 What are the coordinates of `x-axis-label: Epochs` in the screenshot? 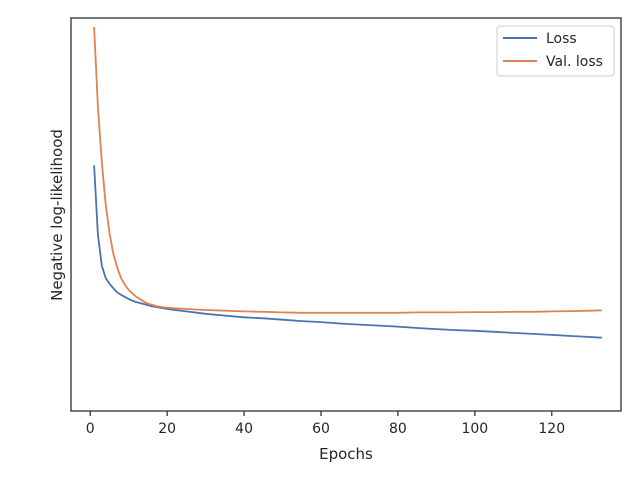 It's located at (346, 454).